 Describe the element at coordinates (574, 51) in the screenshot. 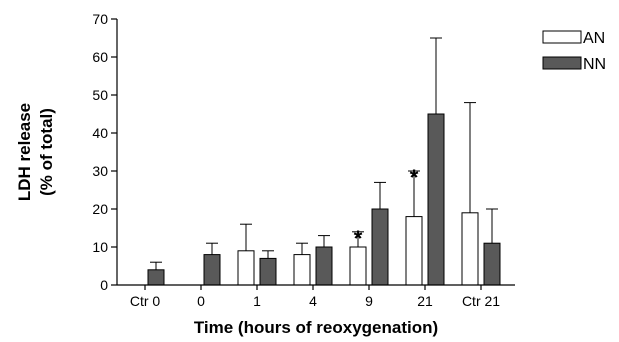

I see `legend: AN NN` at that location.